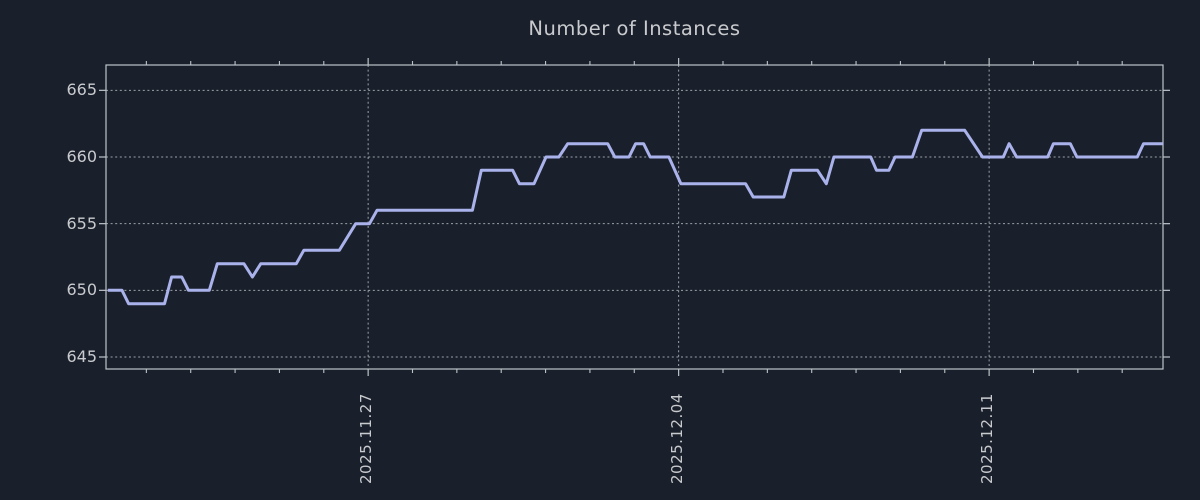  I want to click on y-tick-label: 645, so click(81, 356).